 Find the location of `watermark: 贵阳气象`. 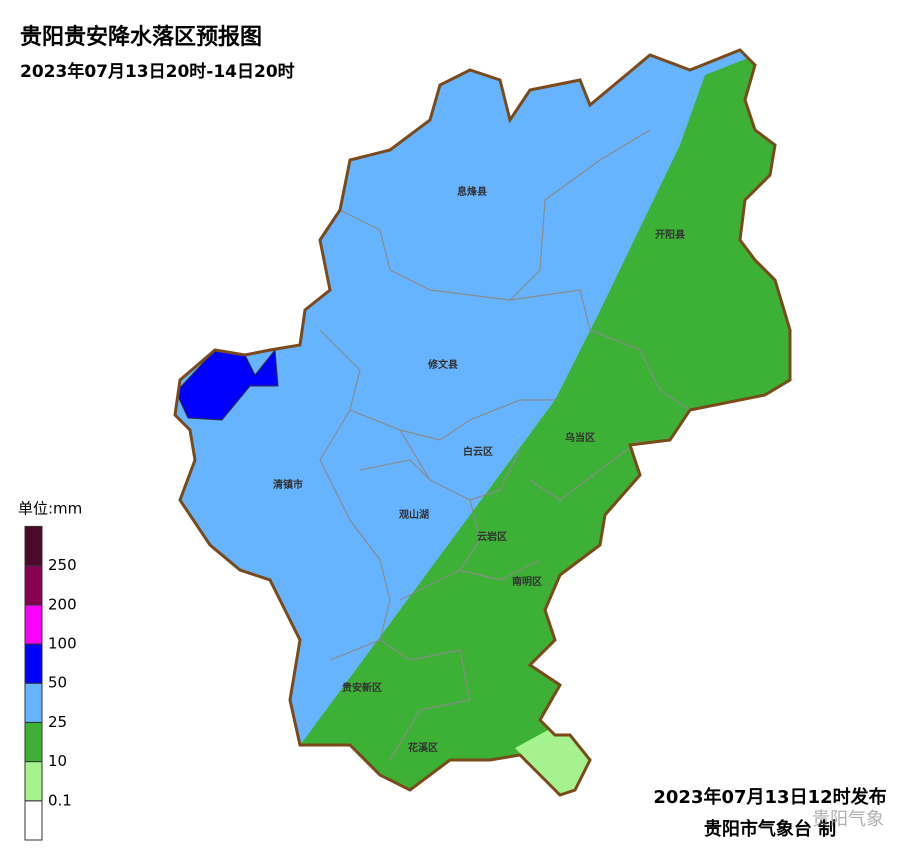

watermark: 贵阳气象 is located at coordinates (848, 819).